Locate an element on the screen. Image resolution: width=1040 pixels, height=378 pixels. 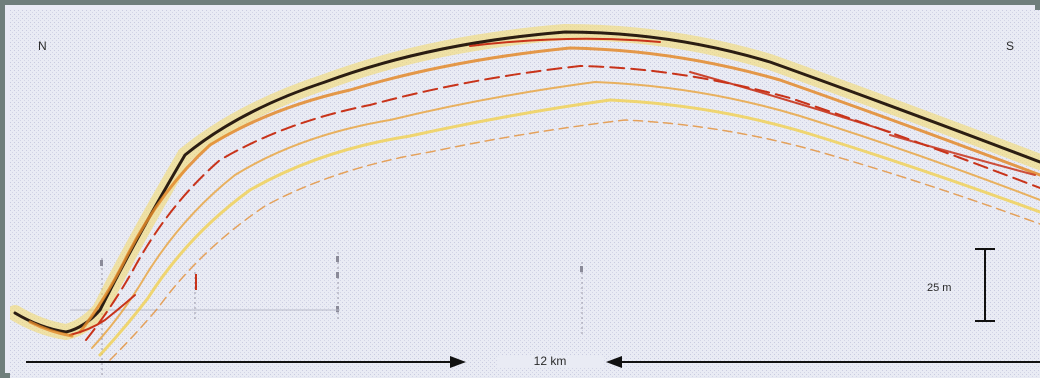
right-distance-arrow is located at coordinates (823, 362).